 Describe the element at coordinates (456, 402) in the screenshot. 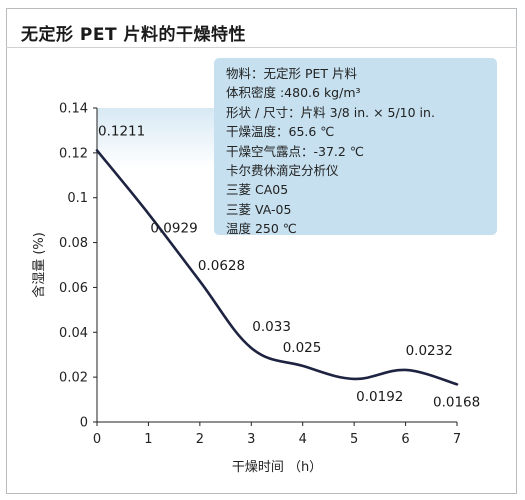

I see `data-label: 0.0168` at that location.